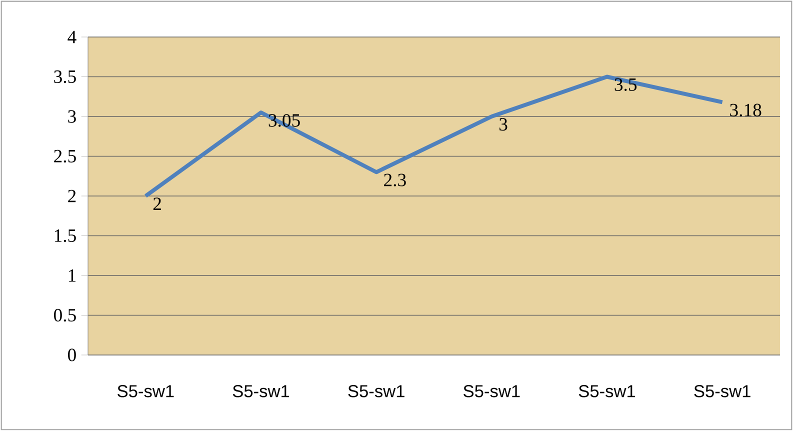  What do you see at coordinates (65, 315) in the screenshot?
I see `y-tick-label: 0.5` at bounding box center [65, 315].